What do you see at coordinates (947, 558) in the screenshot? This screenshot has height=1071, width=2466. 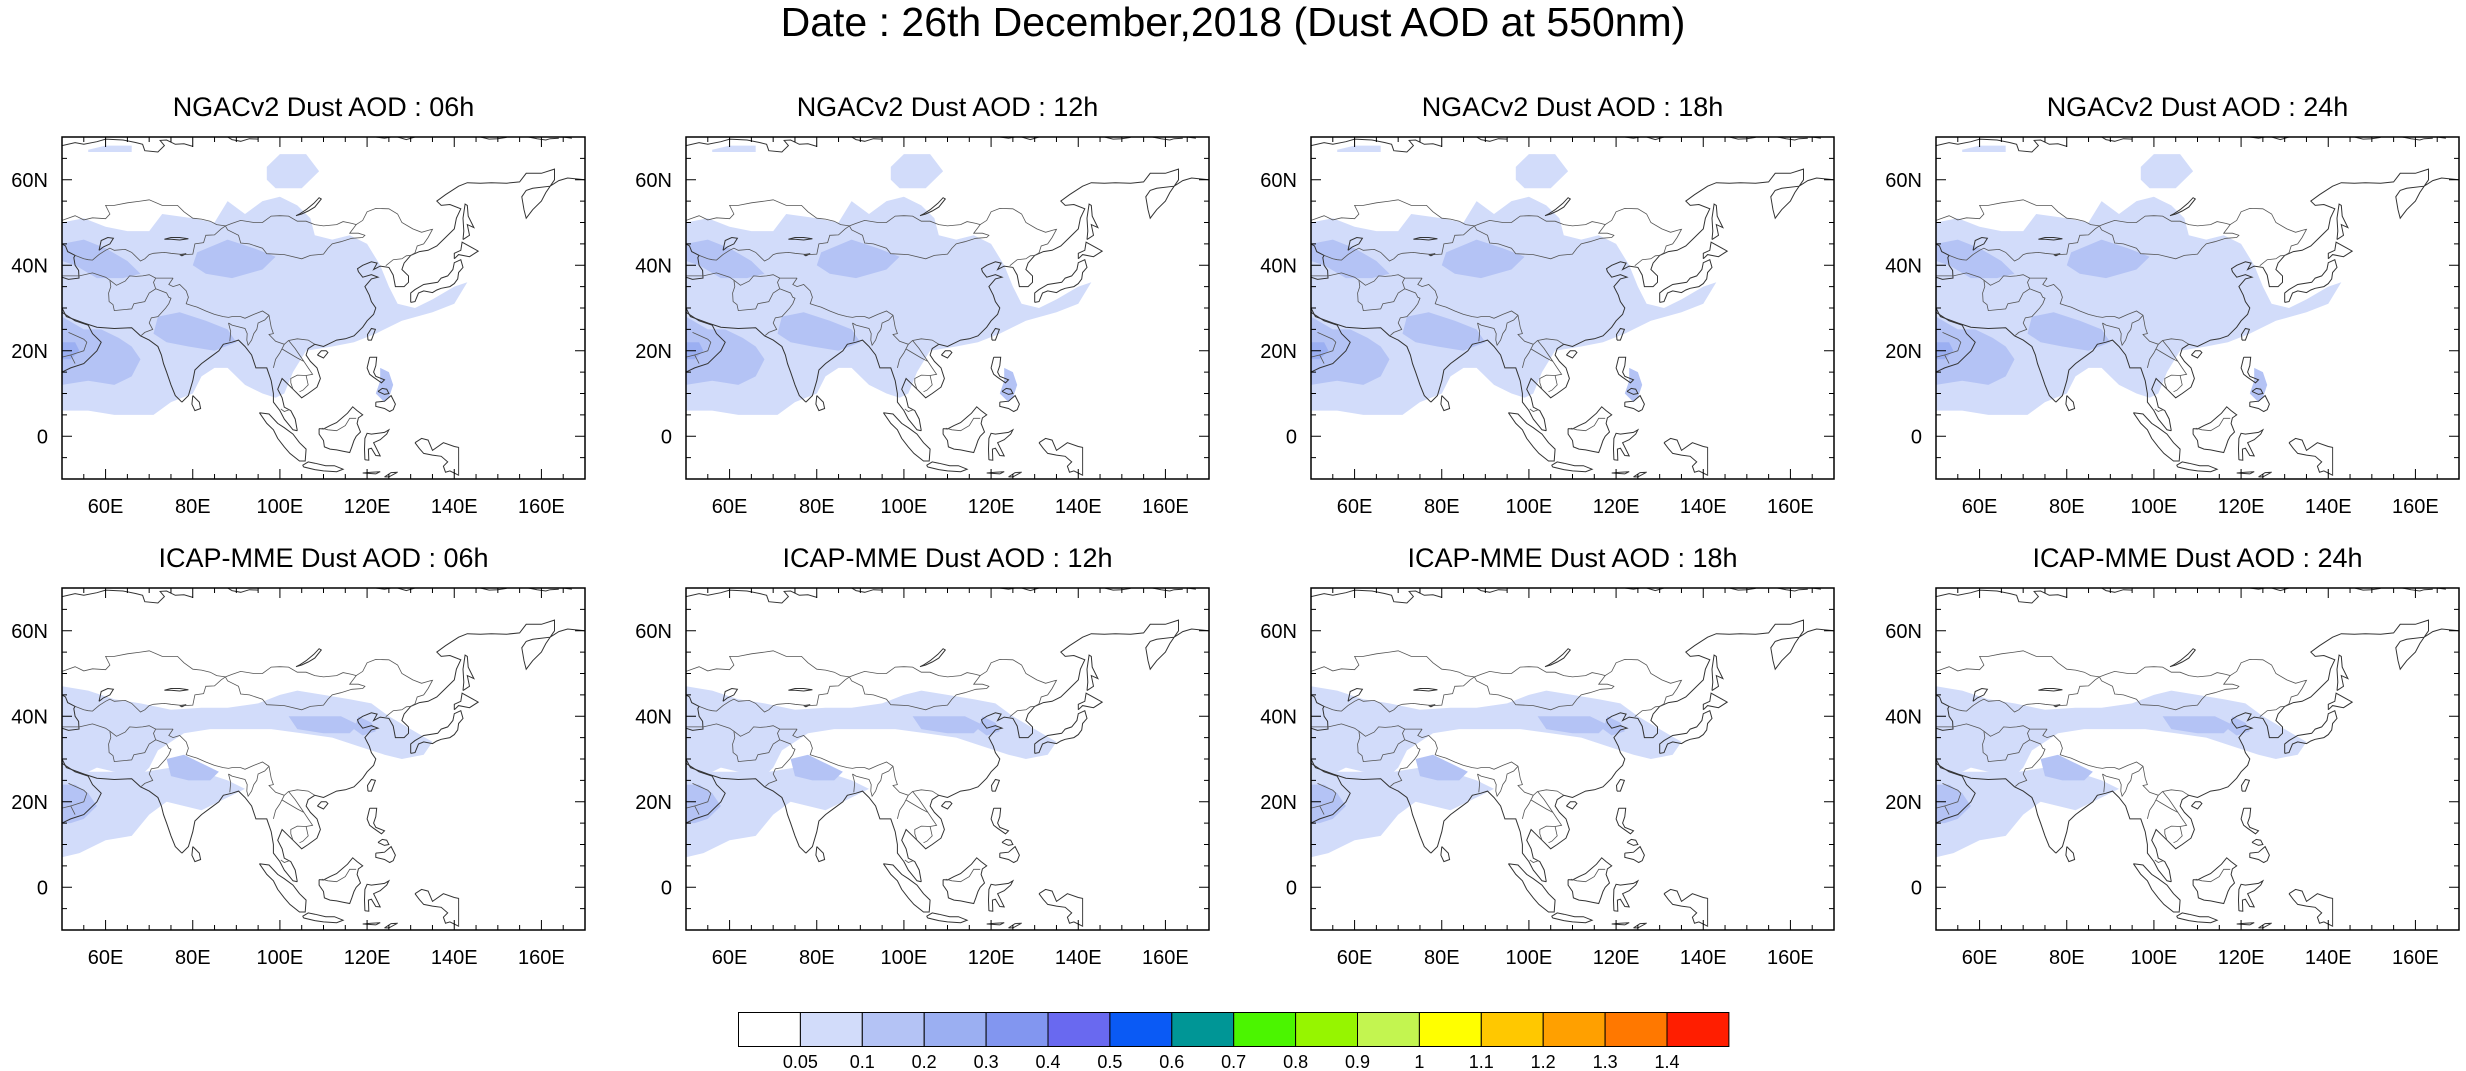 I see `panel-title: ICAP-MME Dust AOD : 12h` at bounding box center [947, 558].